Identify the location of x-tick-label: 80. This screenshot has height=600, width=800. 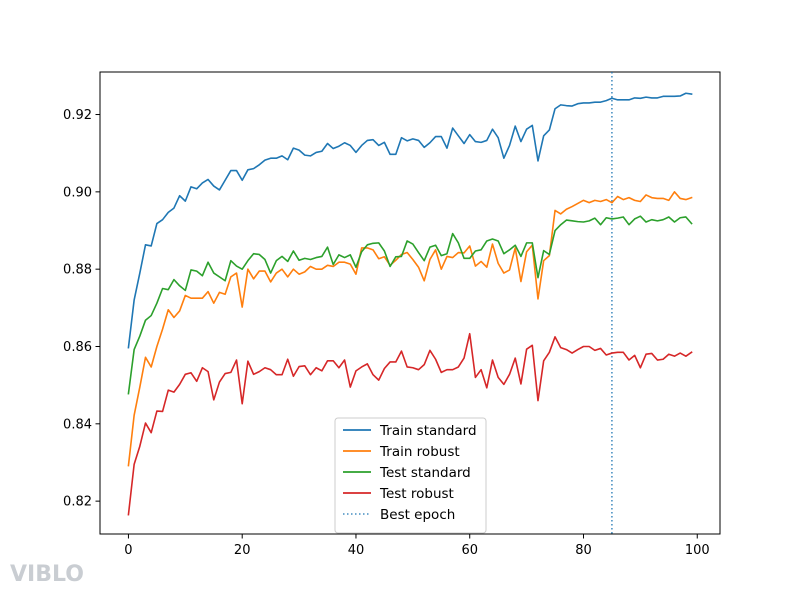
(583, 550).